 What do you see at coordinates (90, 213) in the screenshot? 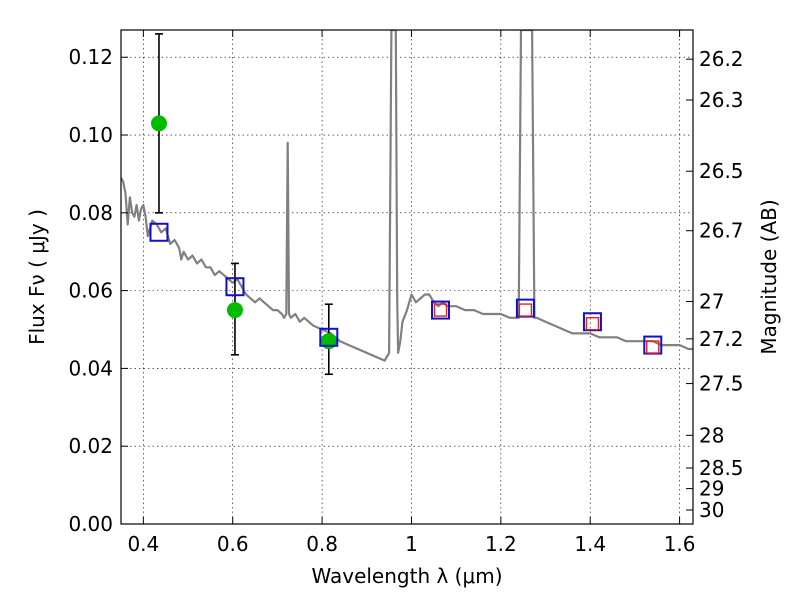
I see `y-tick-label: 0.08` at bounding box center [90, 213].